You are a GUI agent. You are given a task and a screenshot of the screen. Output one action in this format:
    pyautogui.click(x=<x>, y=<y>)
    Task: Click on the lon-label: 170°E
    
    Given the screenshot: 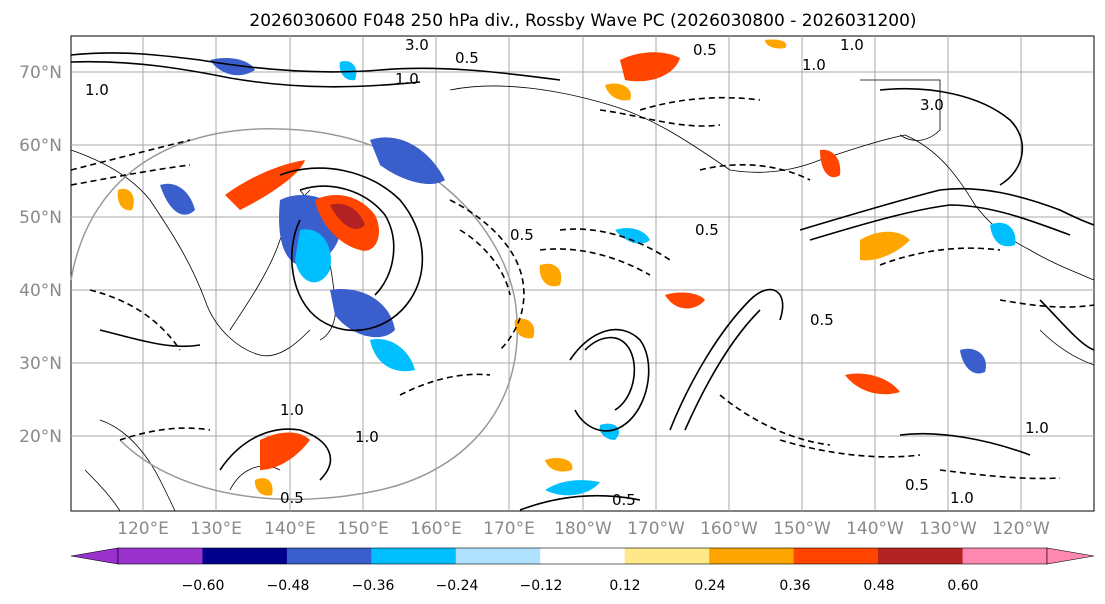 What is the action you would take?
    pyautogui.click(x=509, y=529)
    